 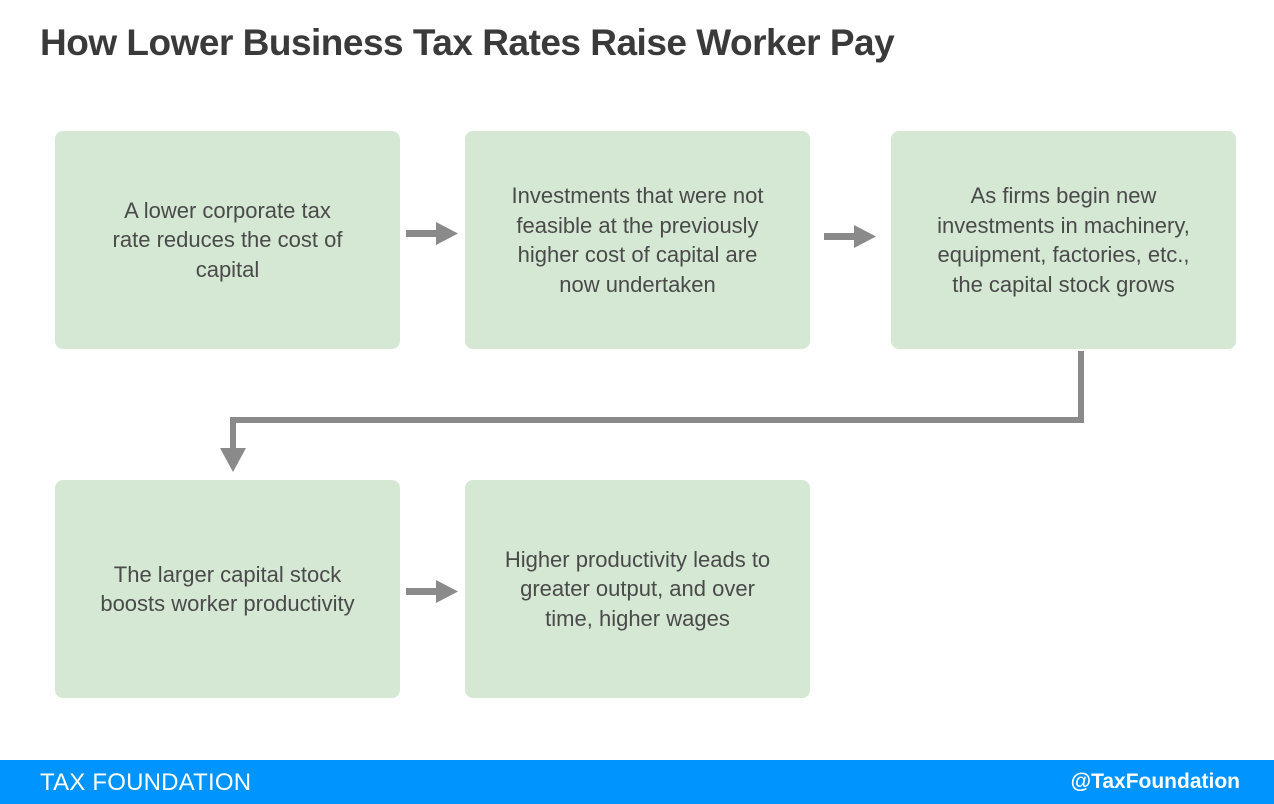 I want to click on arrow-step4-to-step5, so click(x=432, y=591).